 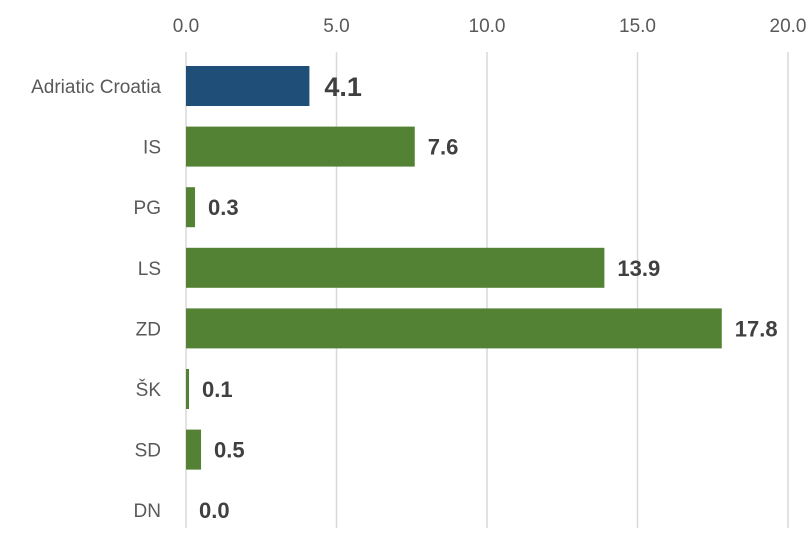 I want to click on data-label: 7.6, so click(x=443, y=147).